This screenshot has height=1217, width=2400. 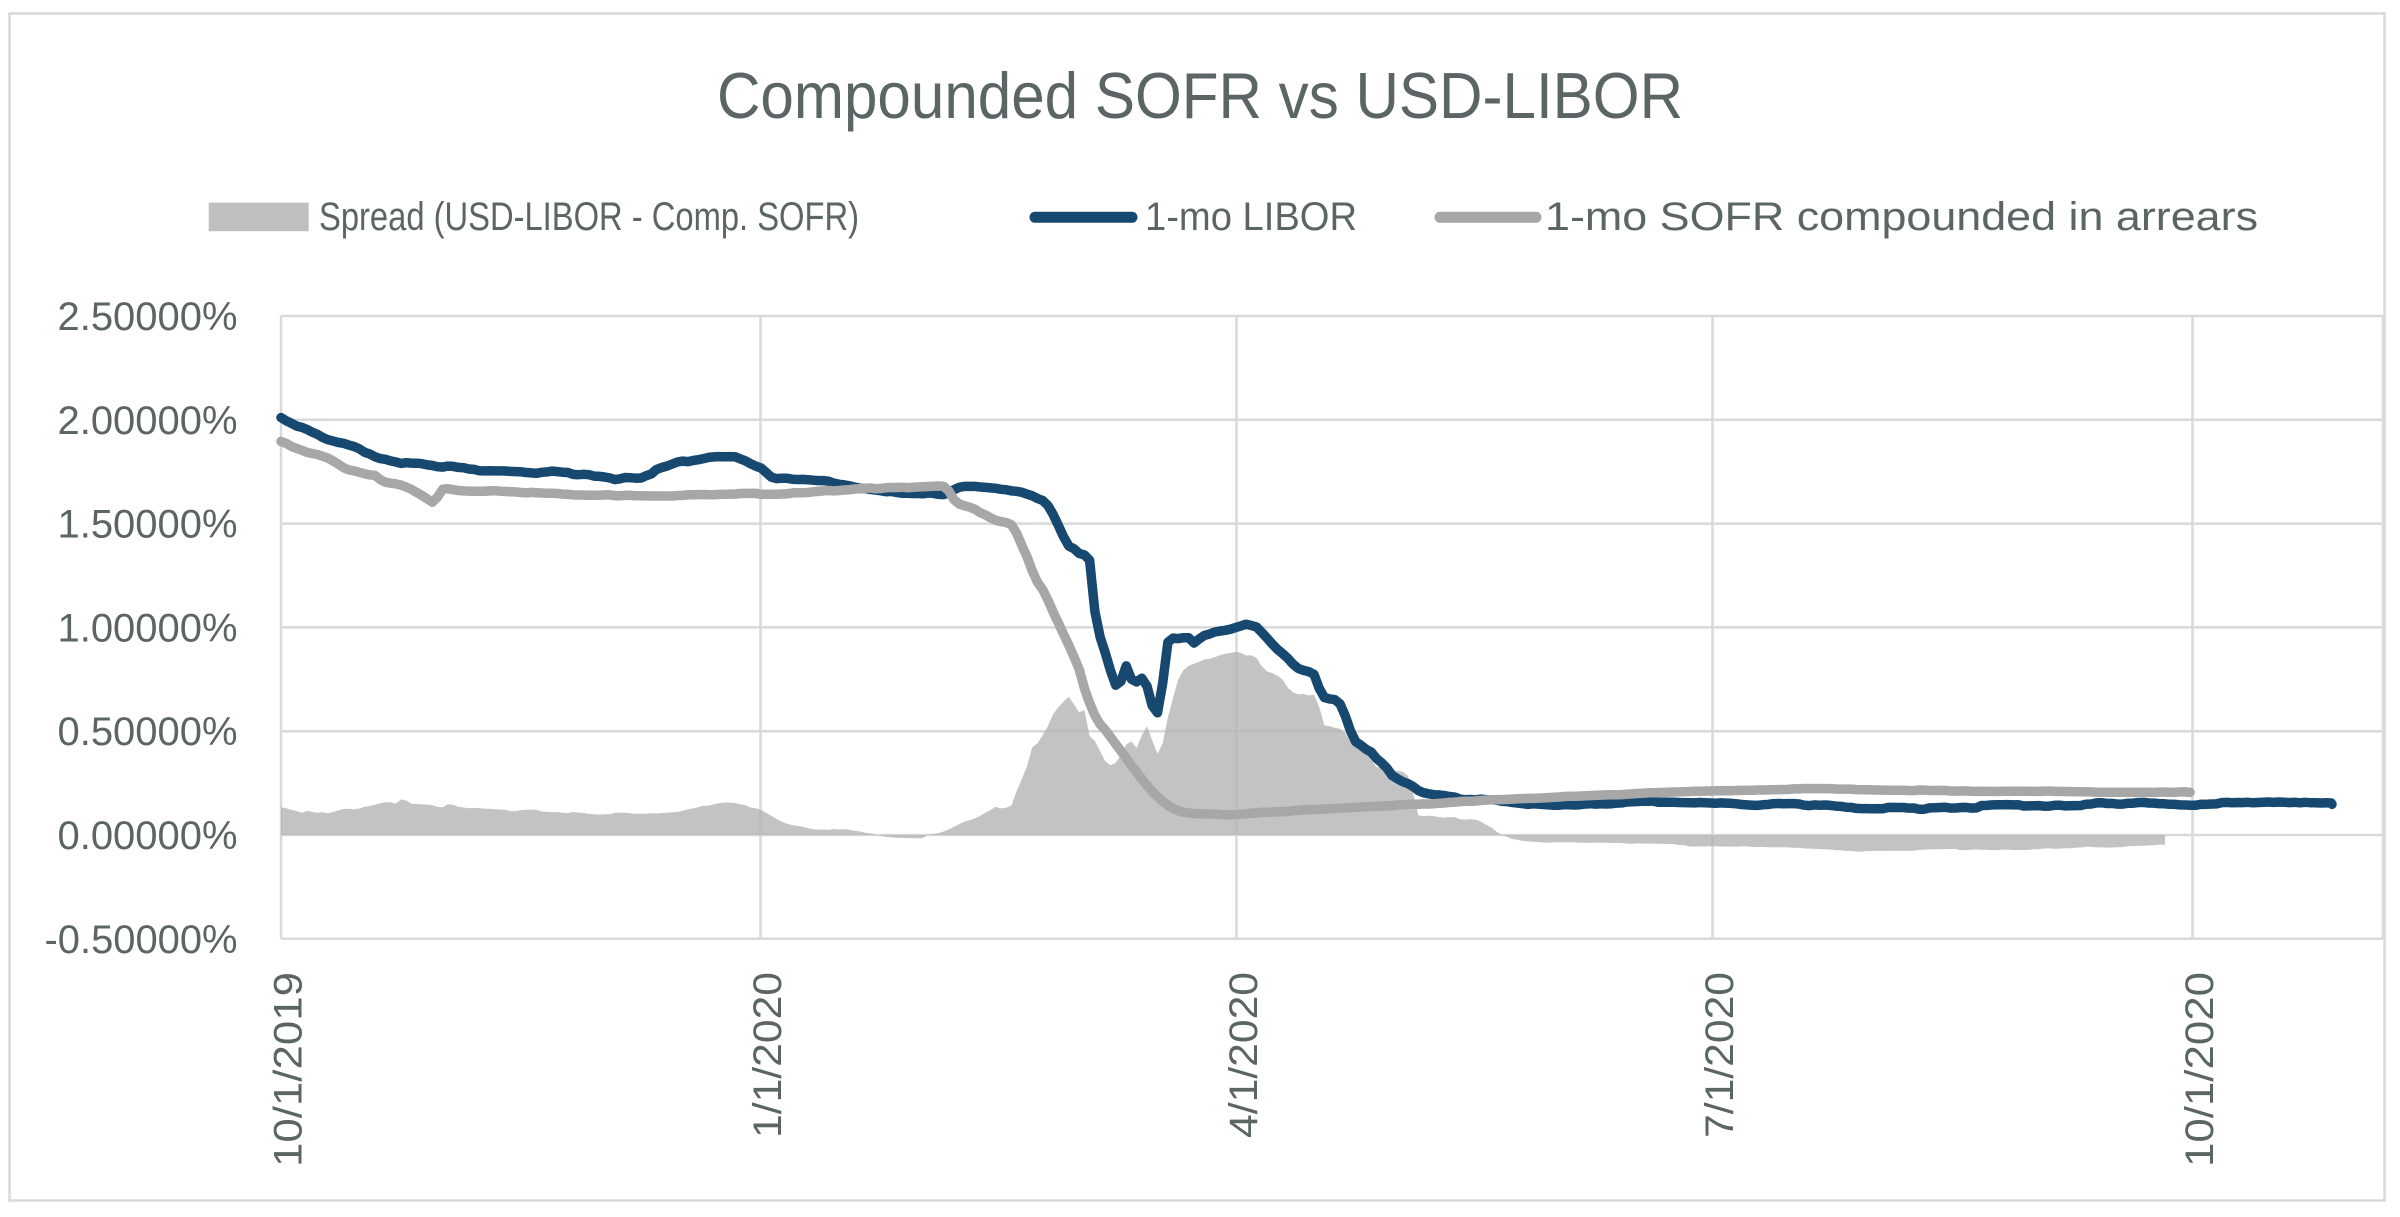 What do you see at coordinates (1200, 95) in the screenshot?
I see `svg-text: Compounded SOFR vs USD-LIBOR` at bounding box center [1200, 95].